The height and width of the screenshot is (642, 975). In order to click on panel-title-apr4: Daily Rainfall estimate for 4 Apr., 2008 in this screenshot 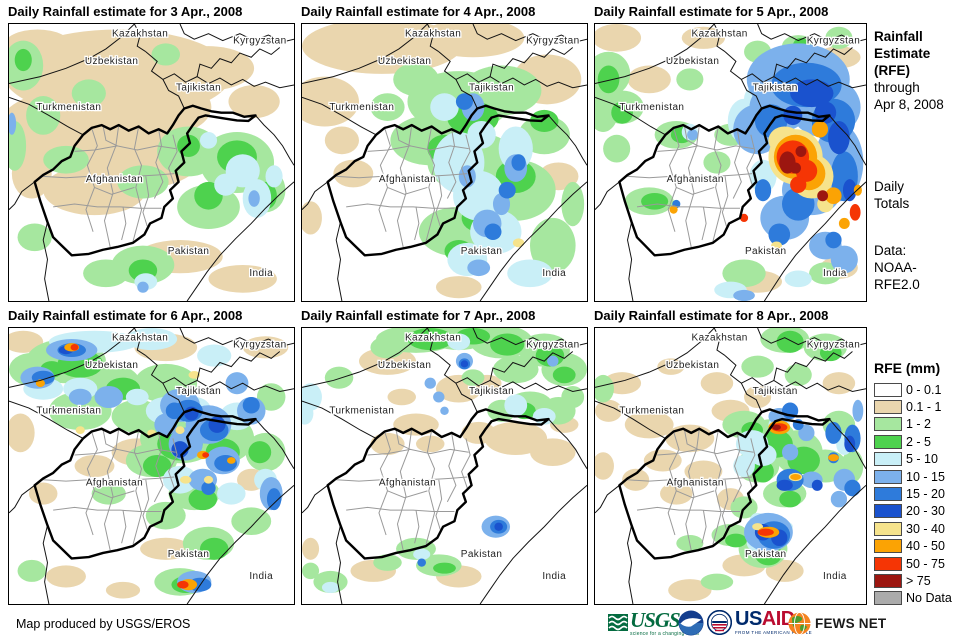, I will do `click(418, 11)`.